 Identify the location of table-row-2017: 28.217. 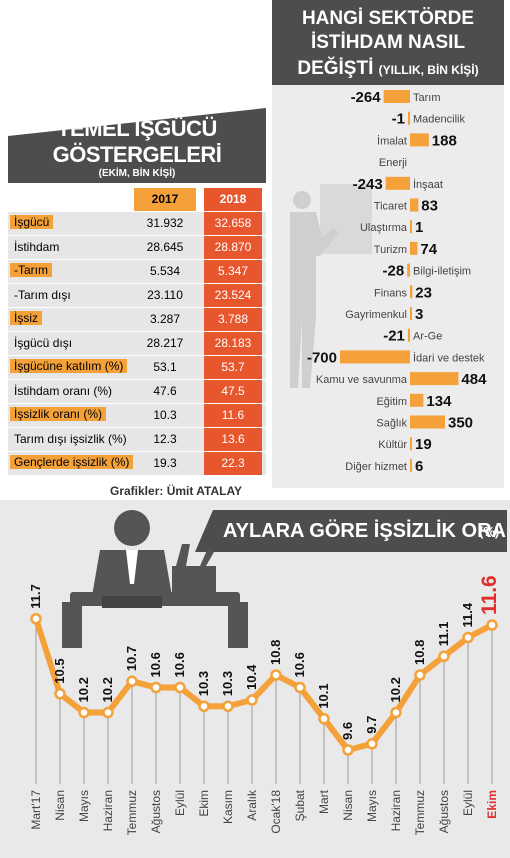
(165, 343).